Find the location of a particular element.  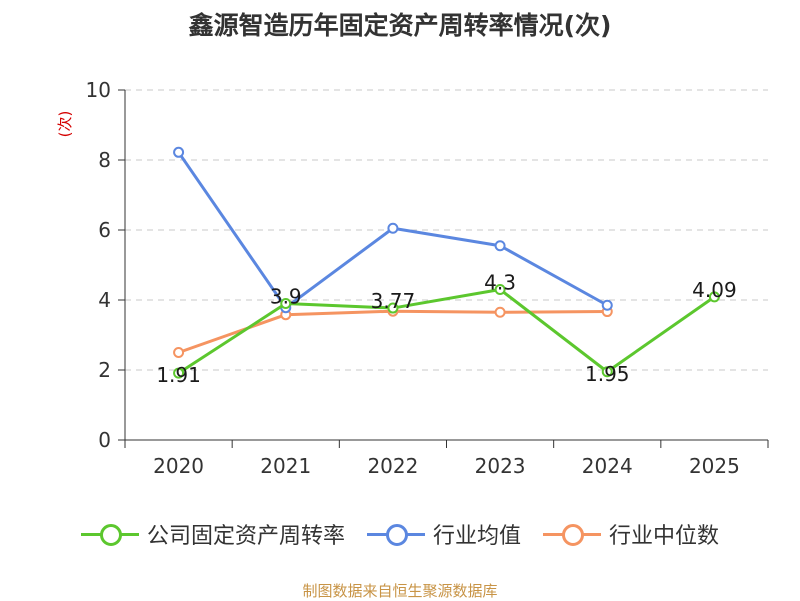

legend-label-industry-median: 行业中位数 is located at coordinates (664, 536).